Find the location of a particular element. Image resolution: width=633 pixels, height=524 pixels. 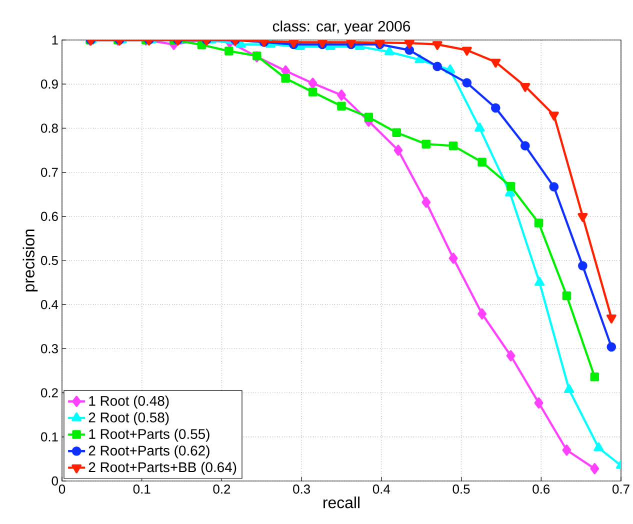

y-tick-label: 0.4 is located at coordinates (49, 305).